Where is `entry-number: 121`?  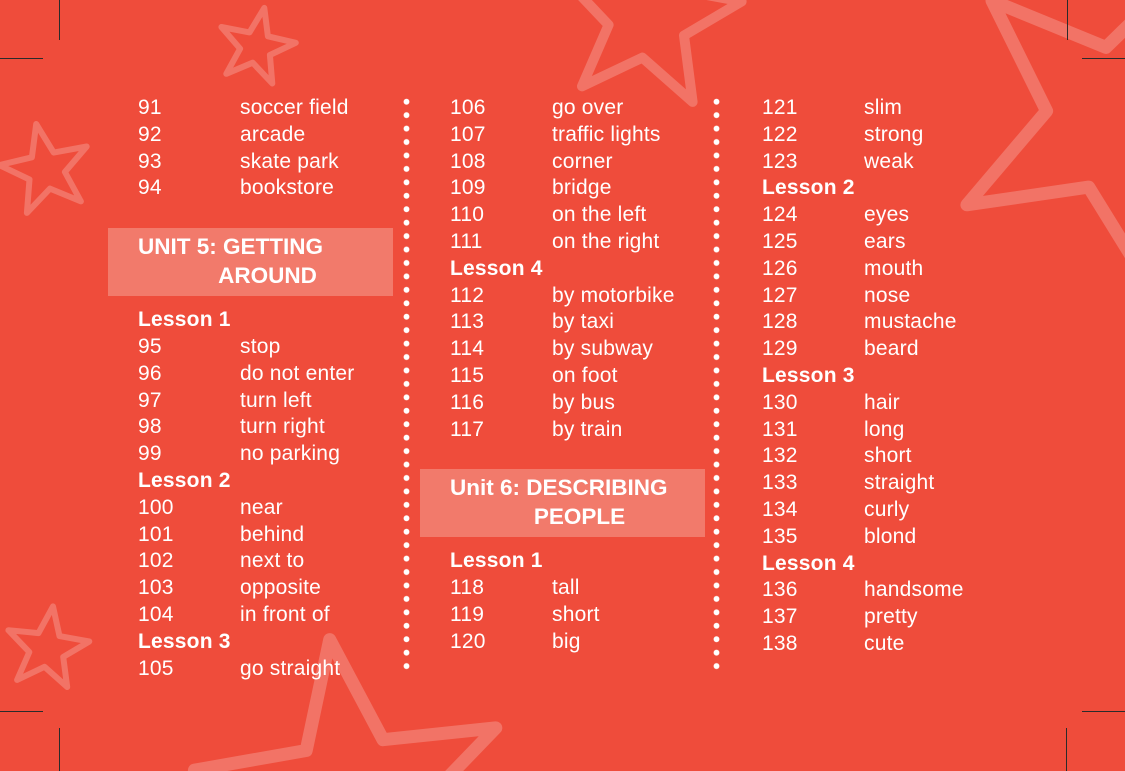 entry-number: 121 is located at coordinates (780, 107).